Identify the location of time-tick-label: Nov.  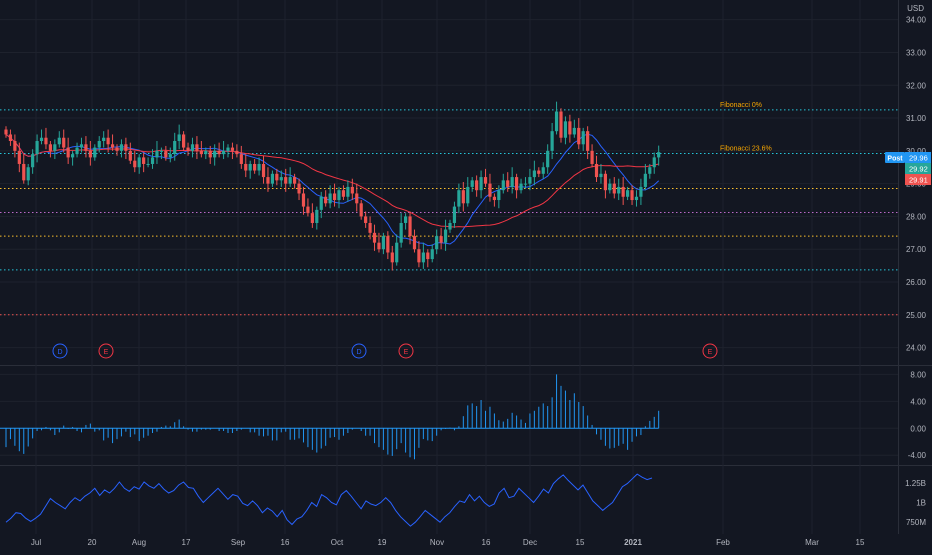
(437, 542).